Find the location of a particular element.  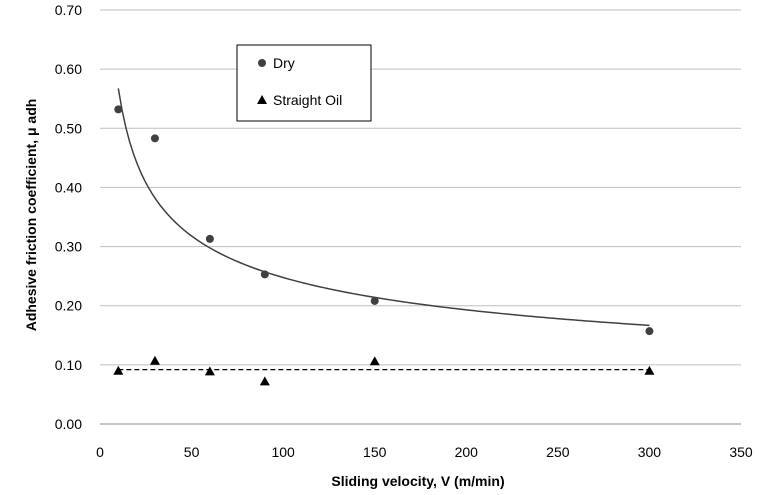

y-axis-title: Adhesive friction coefficient, μ adh is located at coordinates (31, 215).